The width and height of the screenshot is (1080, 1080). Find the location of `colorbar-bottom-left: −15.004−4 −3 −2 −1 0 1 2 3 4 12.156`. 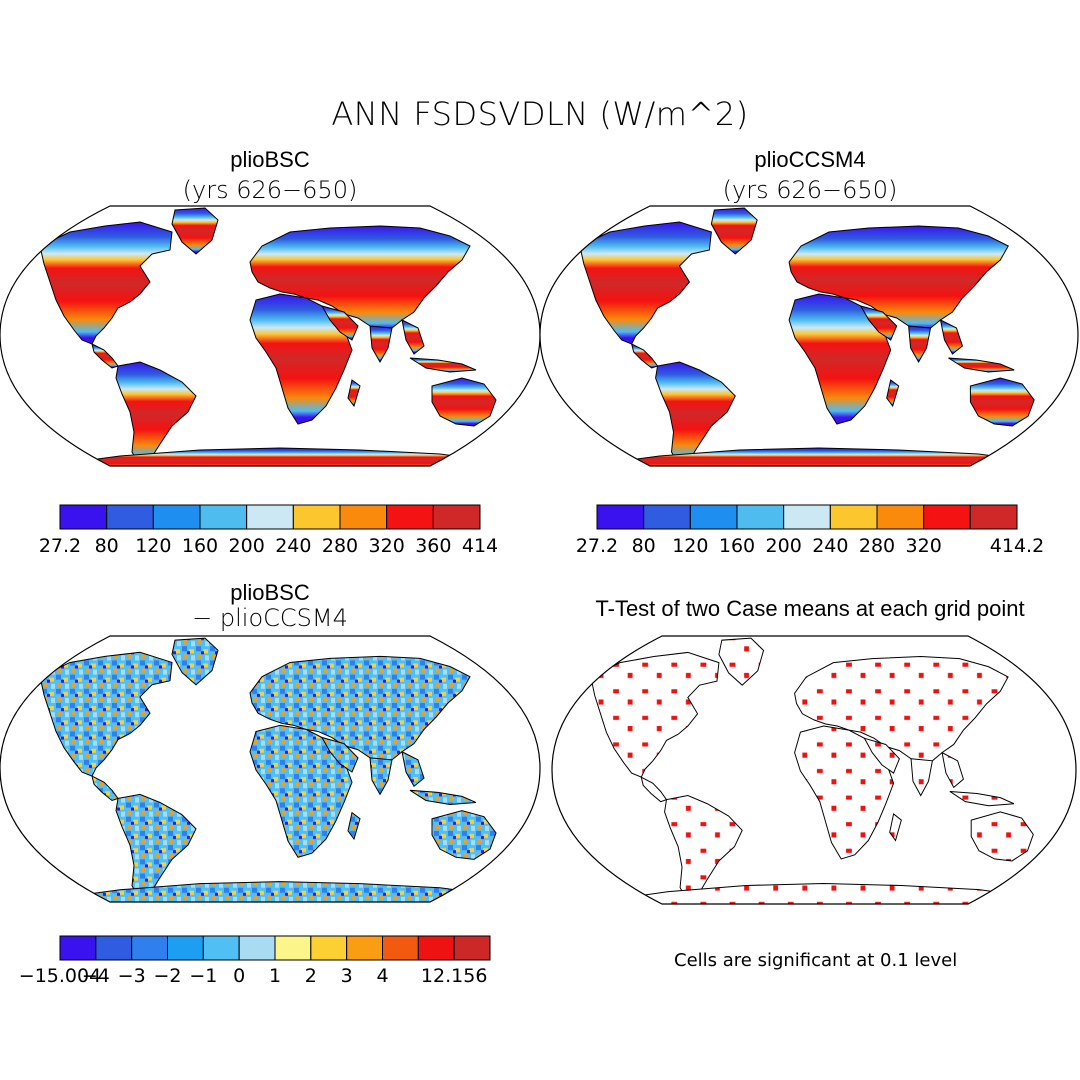

colorbar-bottom-left: −15.004−4 −3 −2 −1 0 1 2 3 4 12.156 is located at coordinates (255, 961).